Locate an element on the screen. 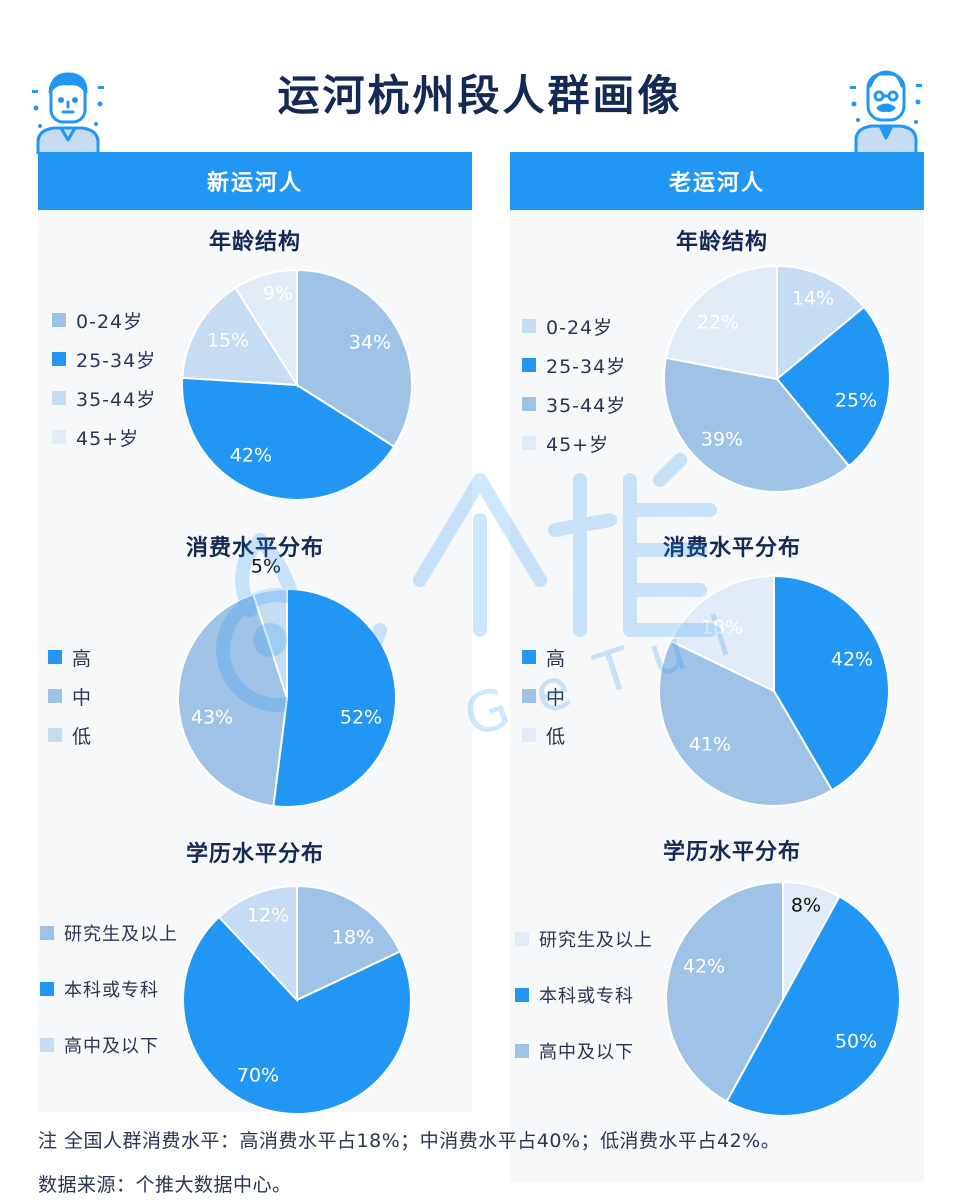  chart-title-right-consumption: 消费水平分布 is located at coordinates (731, 548).